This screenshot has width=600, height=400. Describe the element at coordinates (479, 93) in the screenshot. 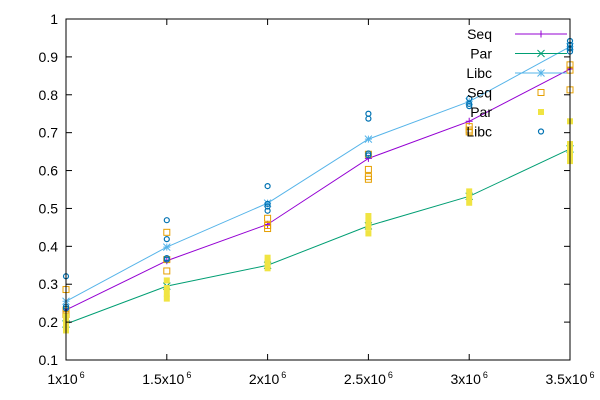

I see `legend-label-seq-points: Seq` at that location.